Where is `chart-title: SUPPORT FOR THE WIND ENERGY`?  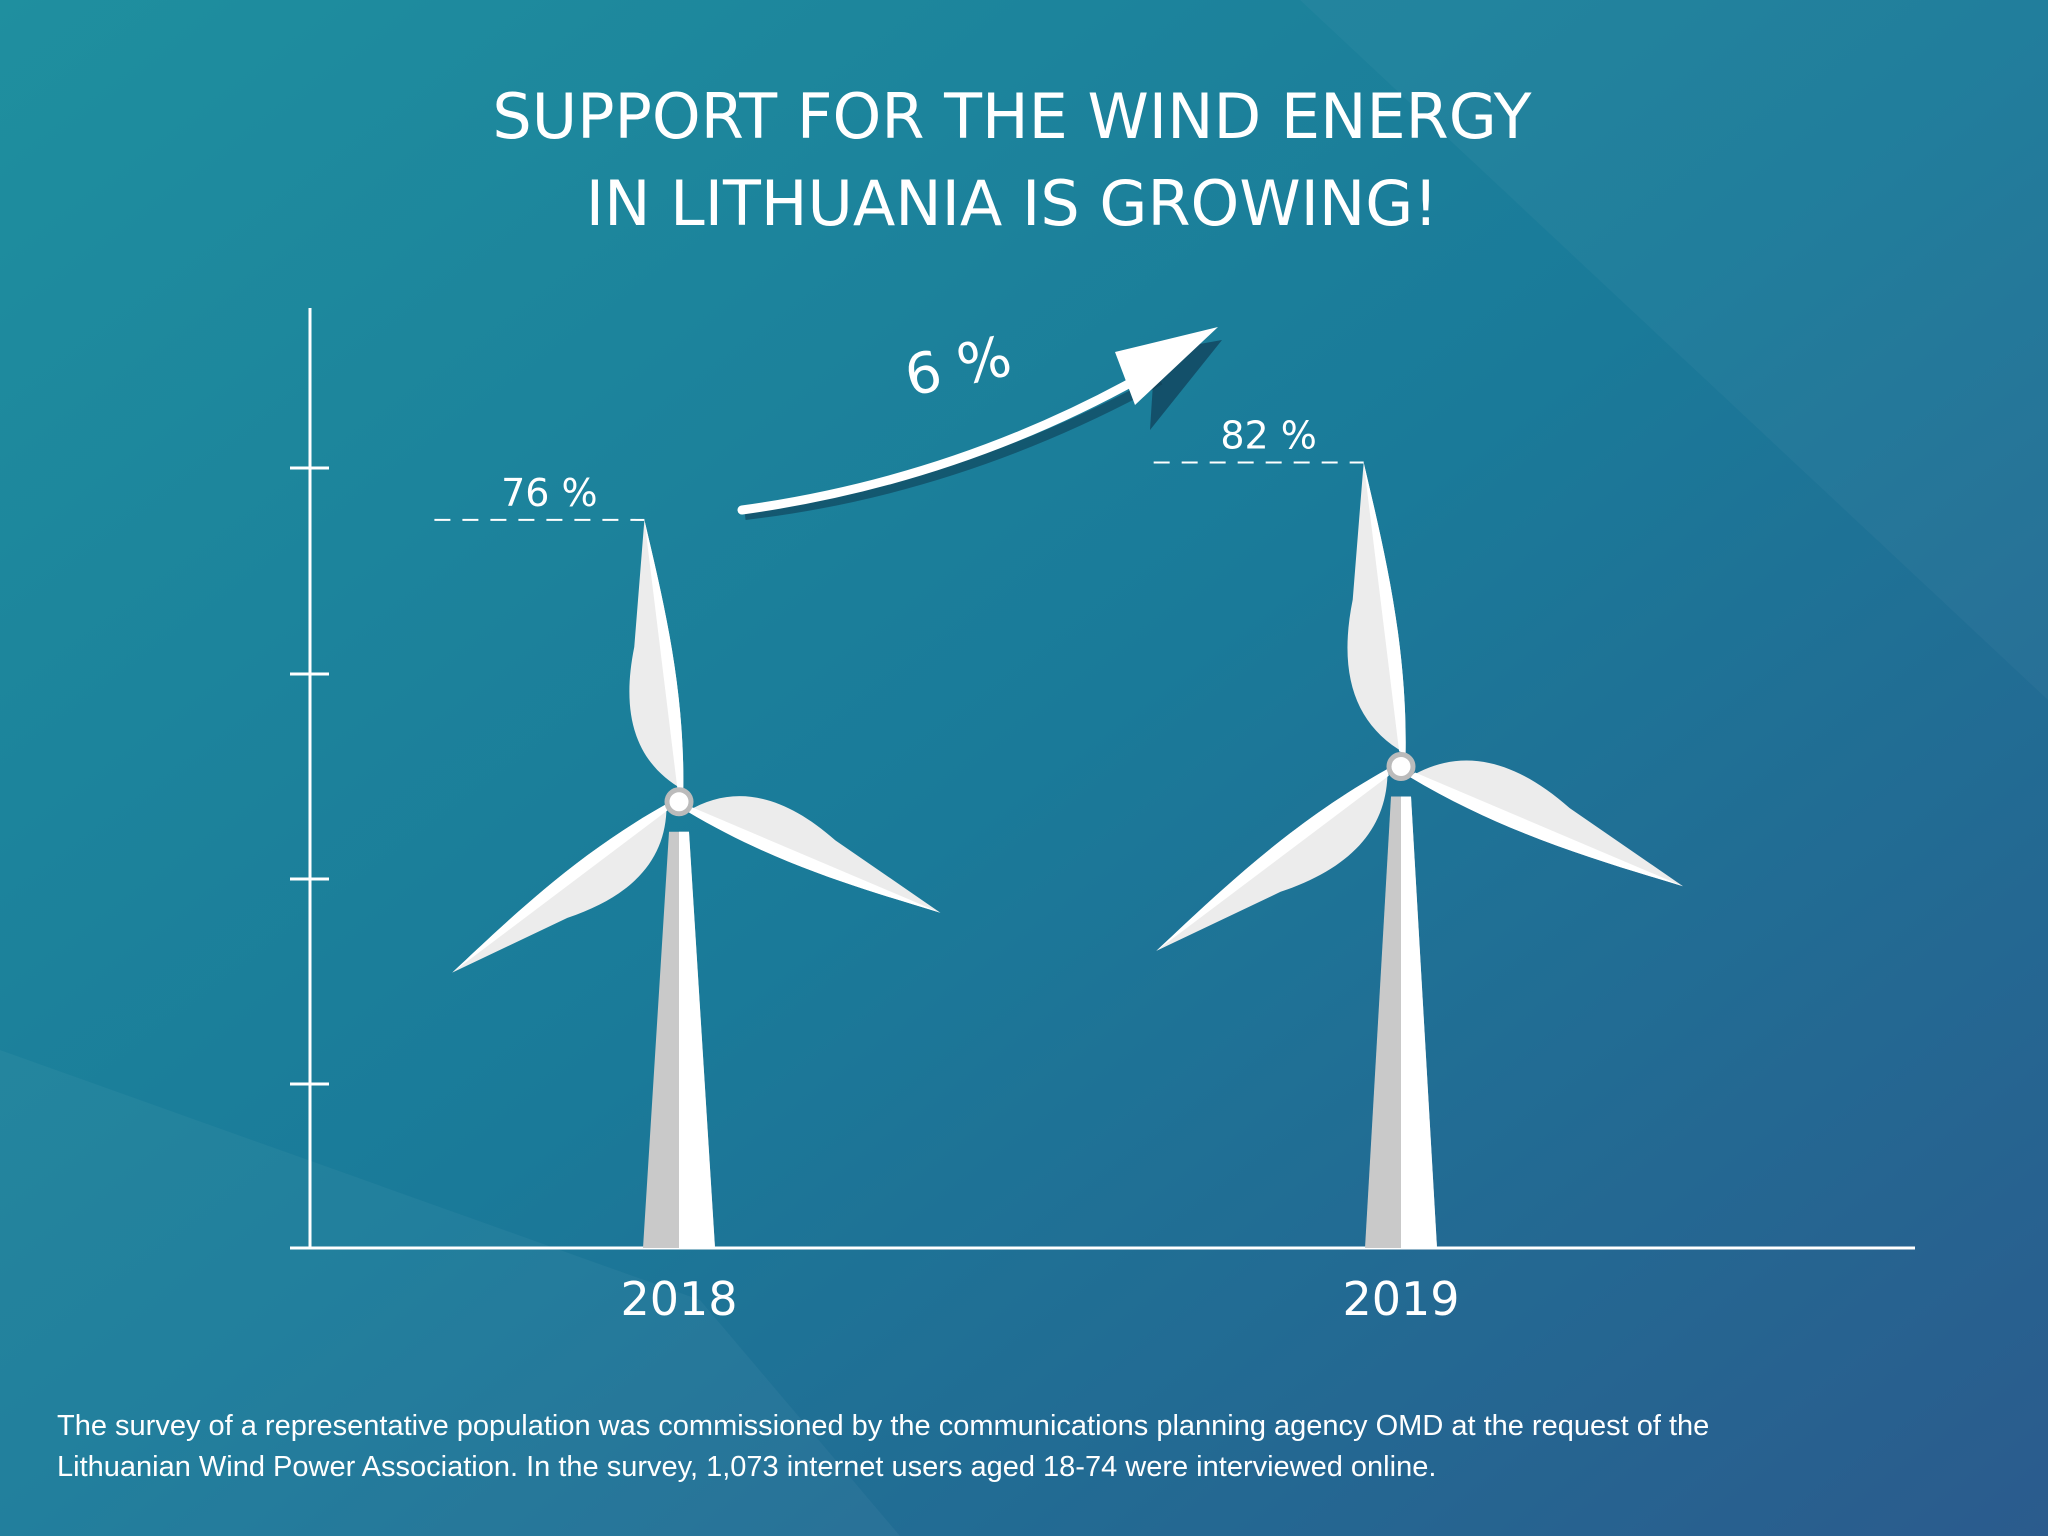 chart-title: SUPPORT FOR THE WIND ENERGY is located at coordinates (1011, 116).